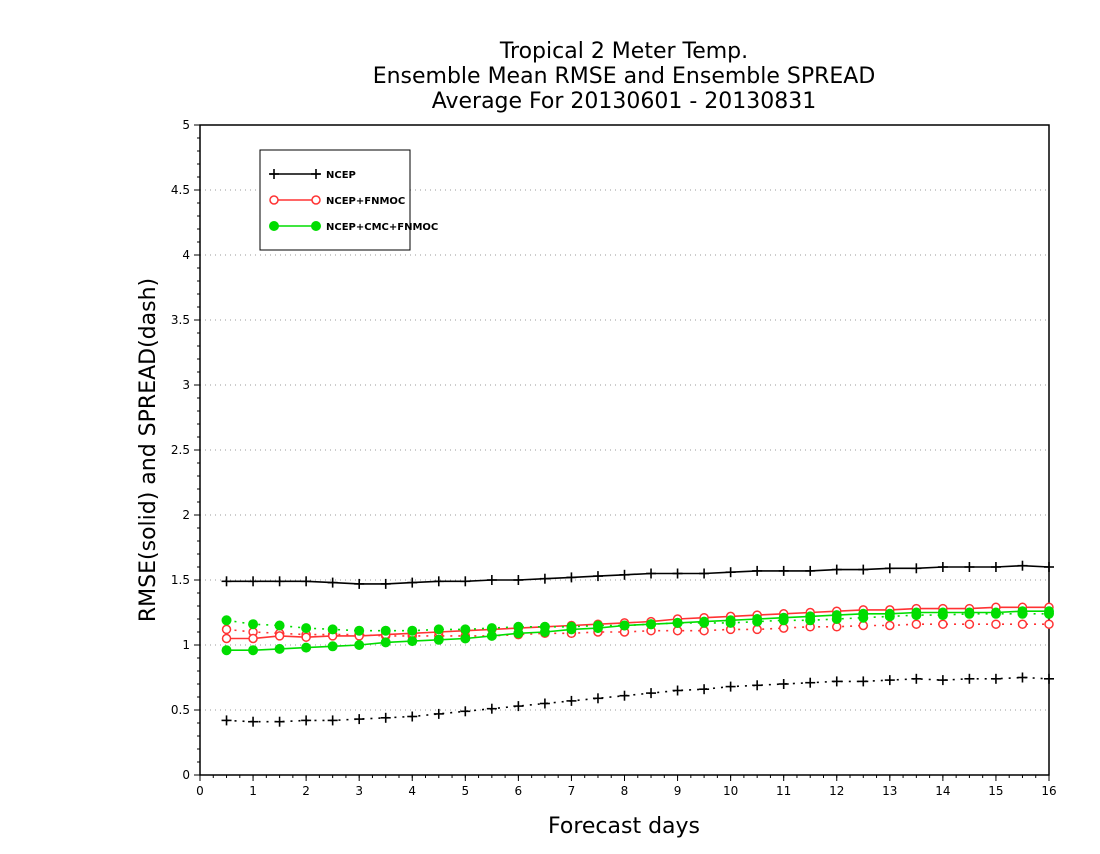 This screenshot has height=854, width=1100. What do you see at coordinates (186, 775) in the screenshot?
I see `y-tick-label: 0` at bounding box center [186, 775].